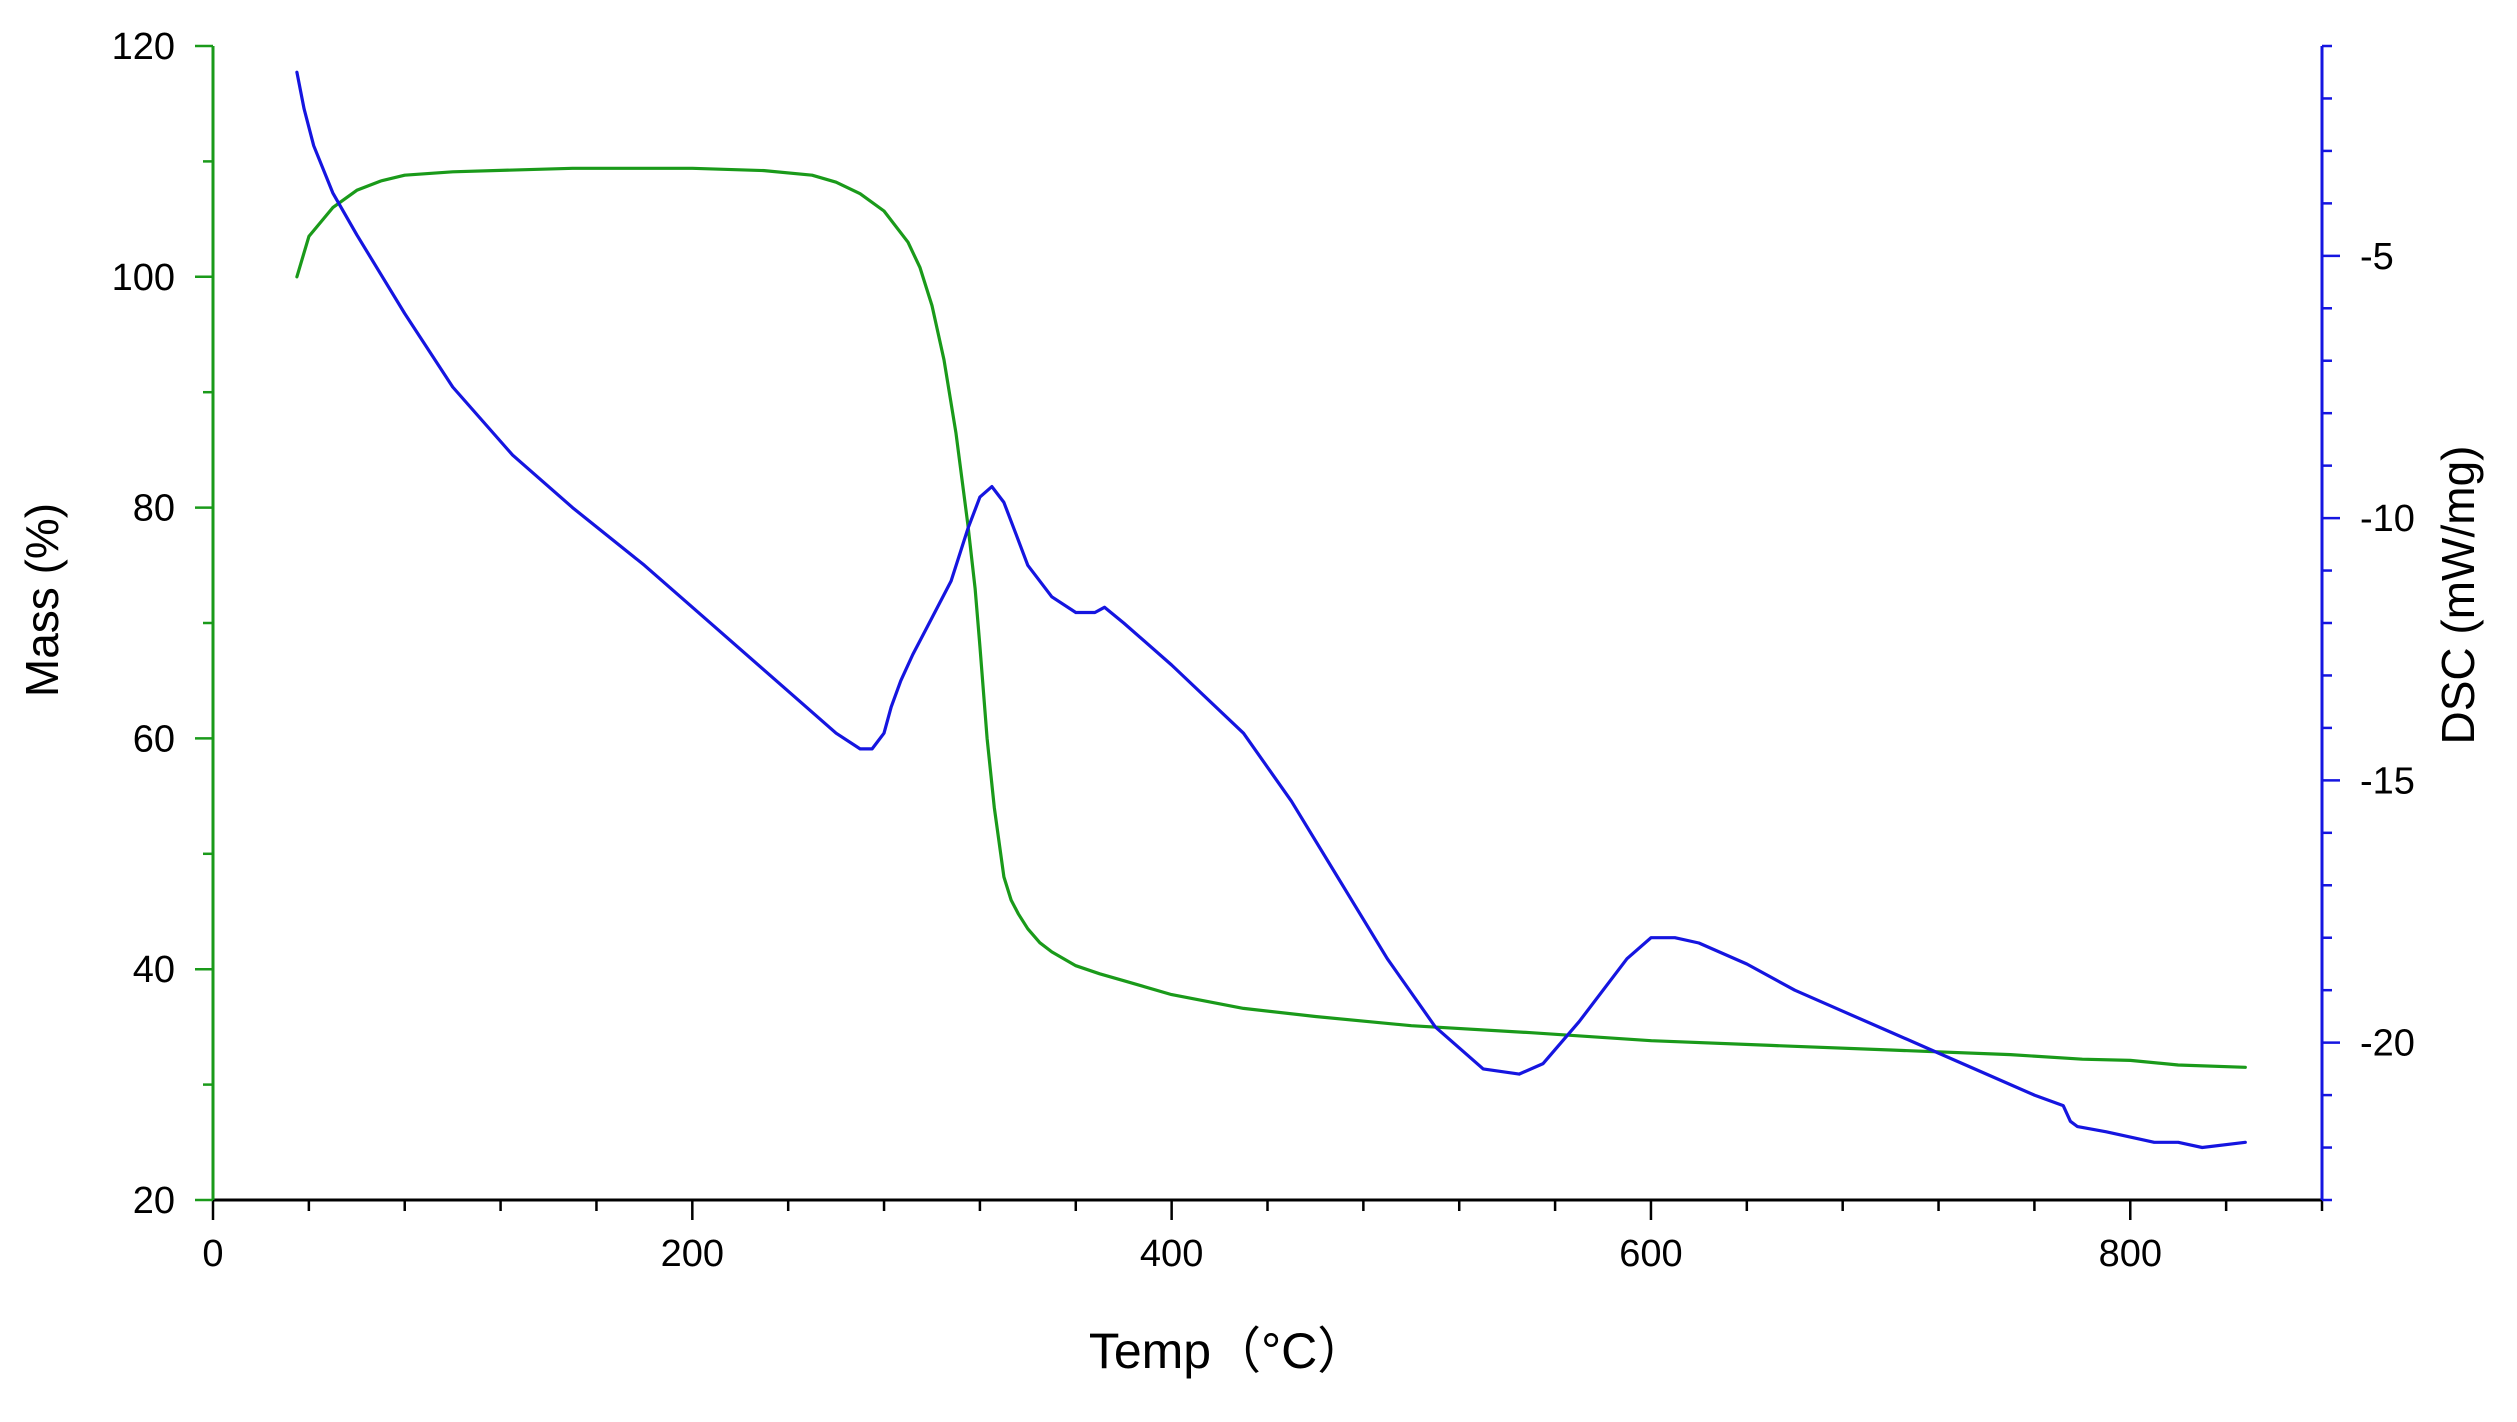 The height and width of the screenshot is (1422, 2517). What do you see at coordinates (154, 739) in the screenshot?
I see `y-tick-label: 60` at bounding box center [154, 739].